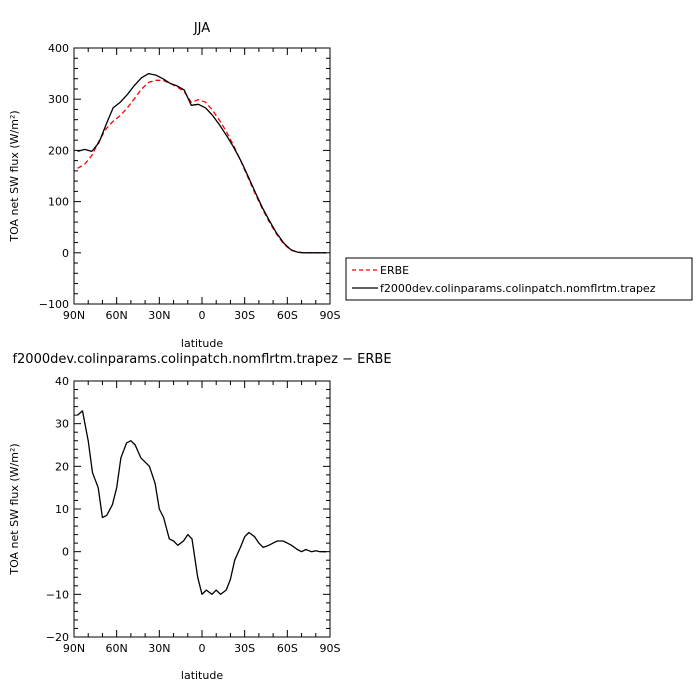 The image size is (700, 700). What do you see at coordinates (57, 637) in the screenshot?
I see `y-tick-label: −20` at bounding box center [57, 637].